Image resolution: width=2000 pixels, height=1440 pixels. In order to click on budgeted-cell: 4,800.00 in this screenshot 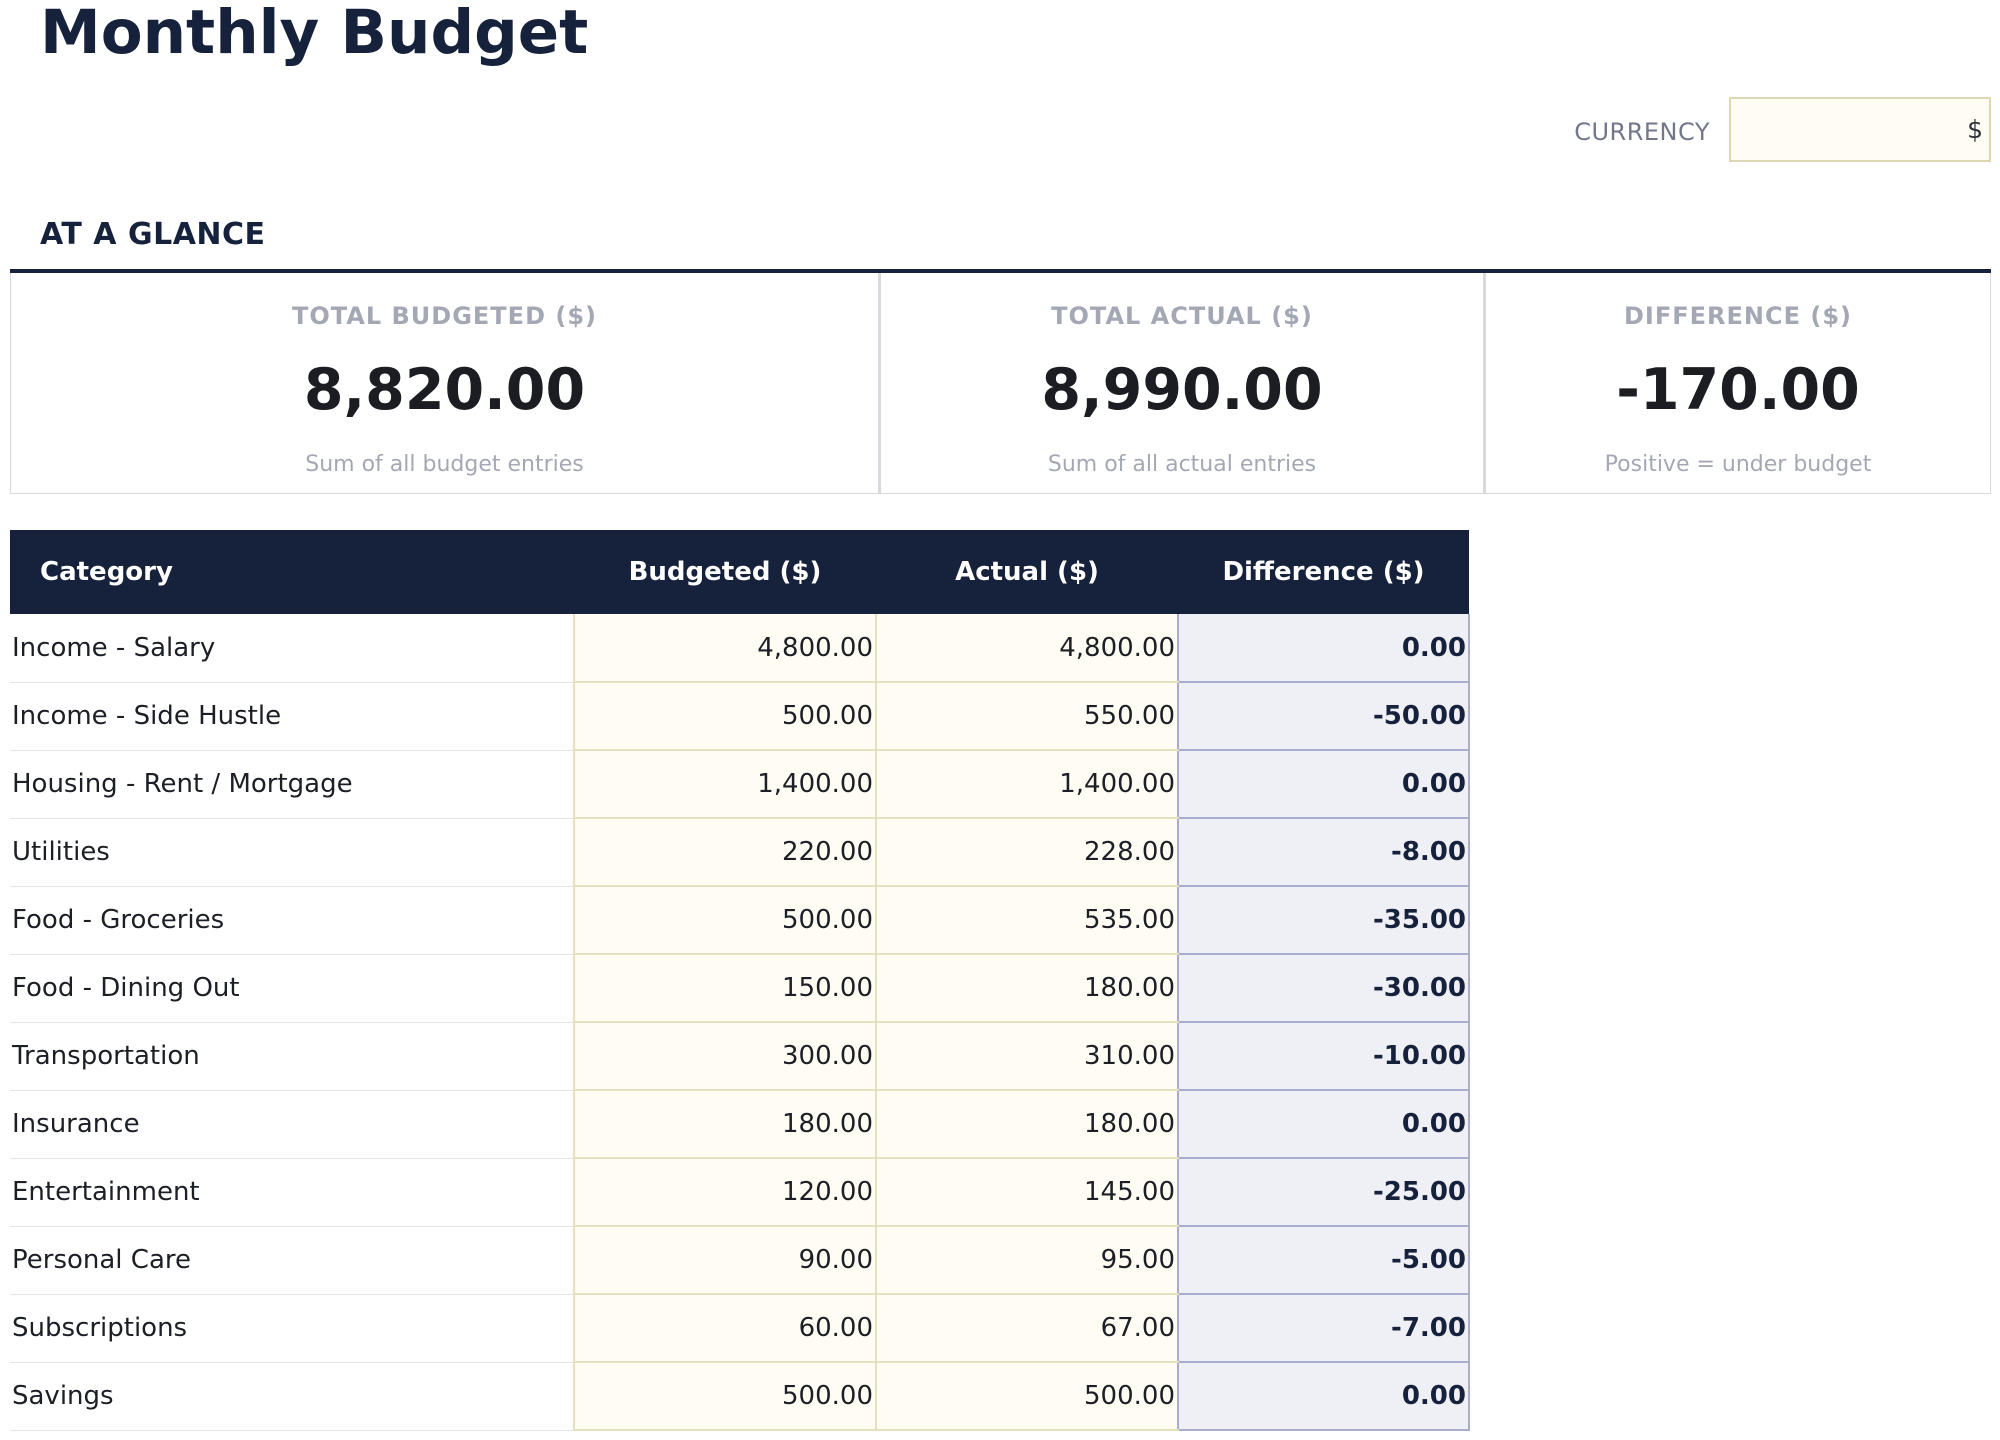, I will do `click(725, 648)`.